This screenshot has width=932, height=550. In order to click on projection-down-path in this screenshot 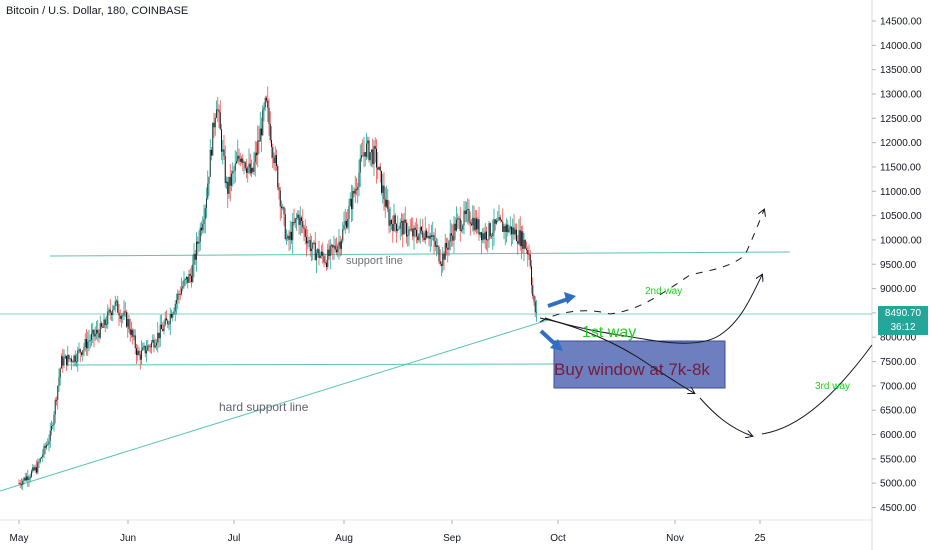, I will do `click(616, 355)`.